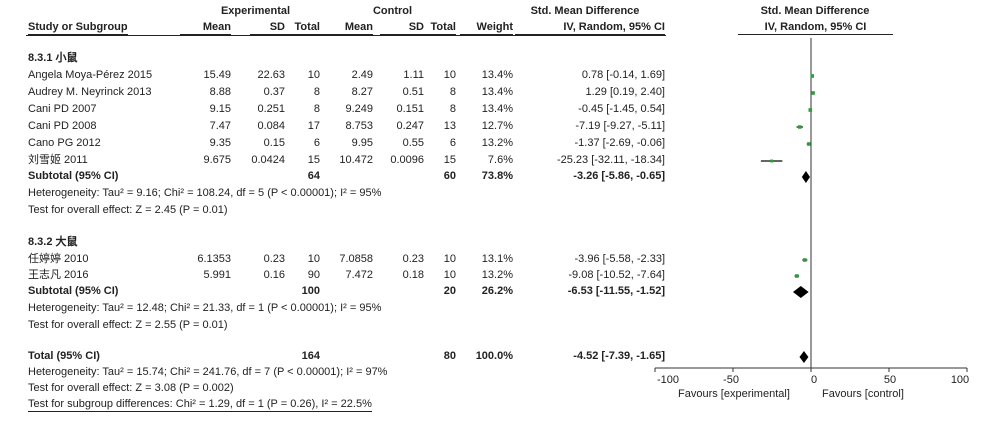 The image size is (1000, 426). What do you see at coordinates (313, 160) in the screenshot?
I see `cell-total1: 15` at bounding box center [313, 160].